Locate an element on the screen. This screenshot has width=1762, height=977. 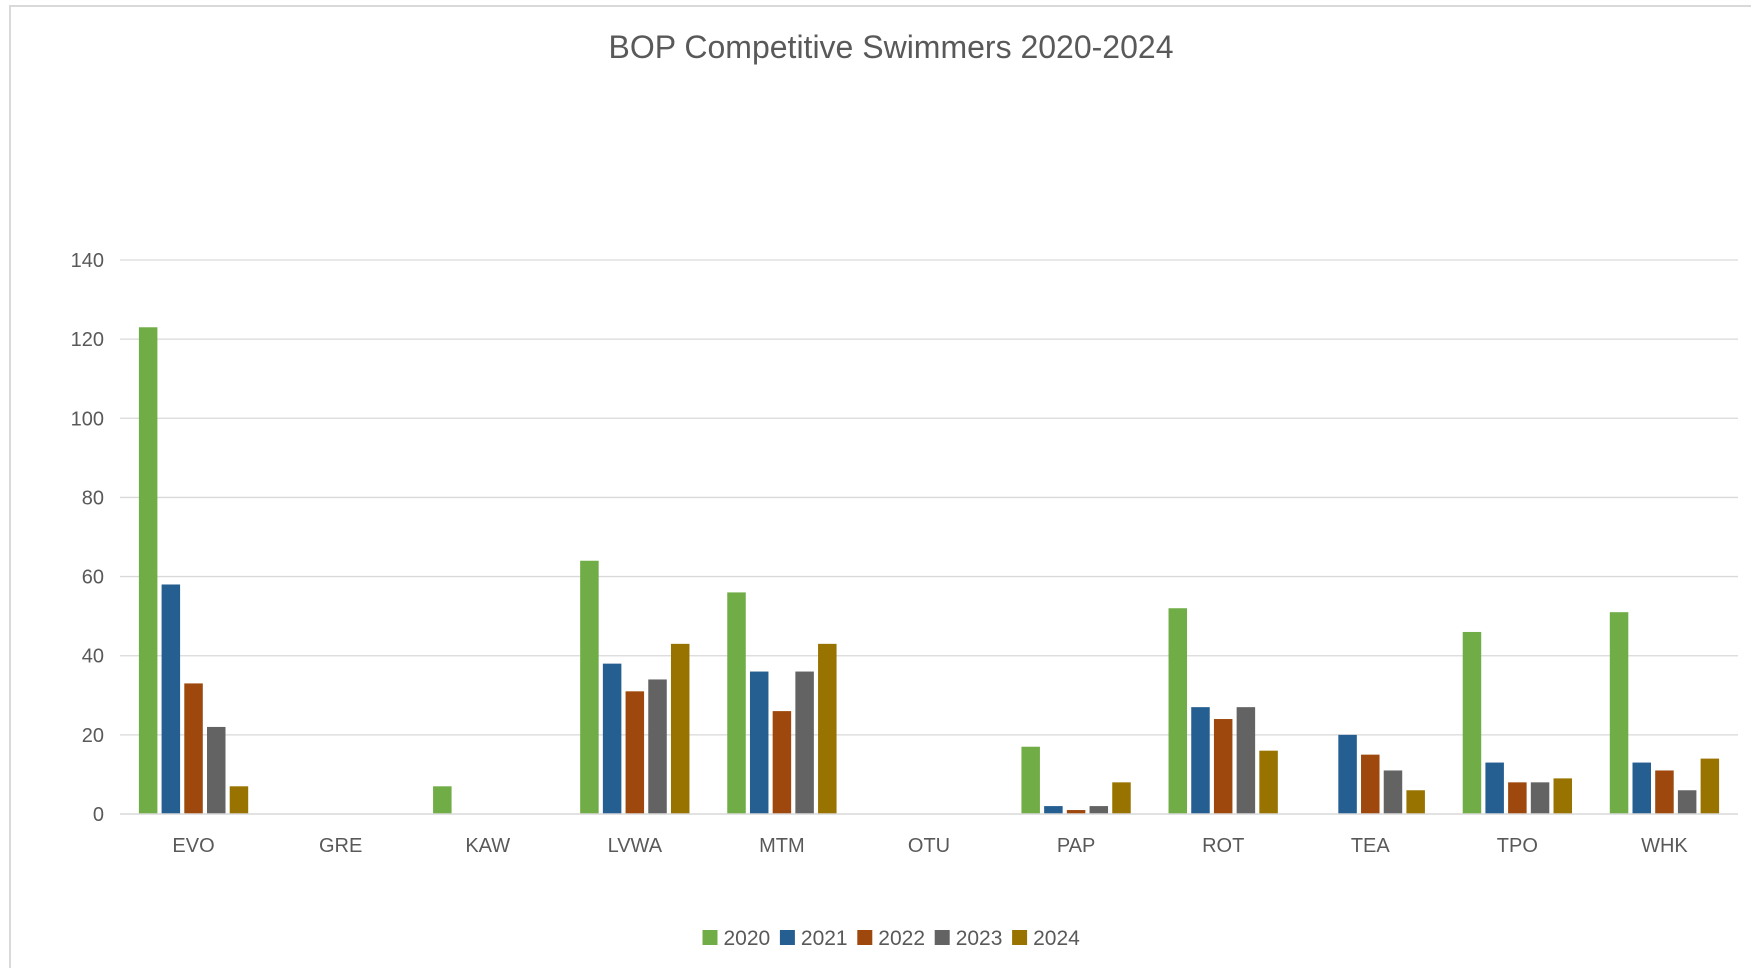
bar-pap-2022 is located at coordinates (1076, 812).